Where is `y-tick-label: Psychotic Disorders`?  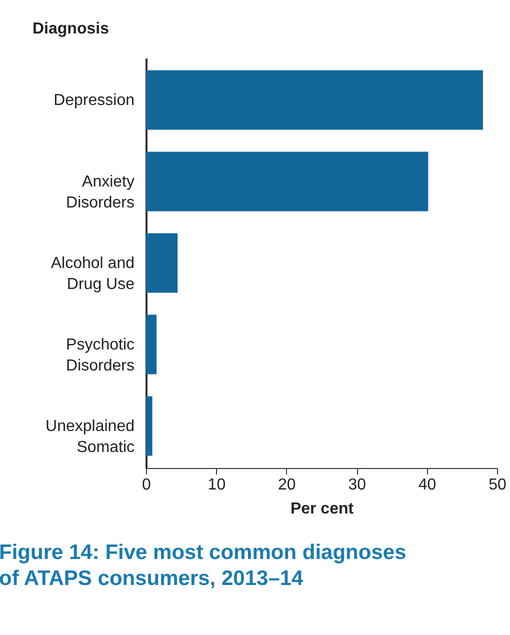
y-tick-label: Psychotic Disorders is located at coordinates (100, 355).